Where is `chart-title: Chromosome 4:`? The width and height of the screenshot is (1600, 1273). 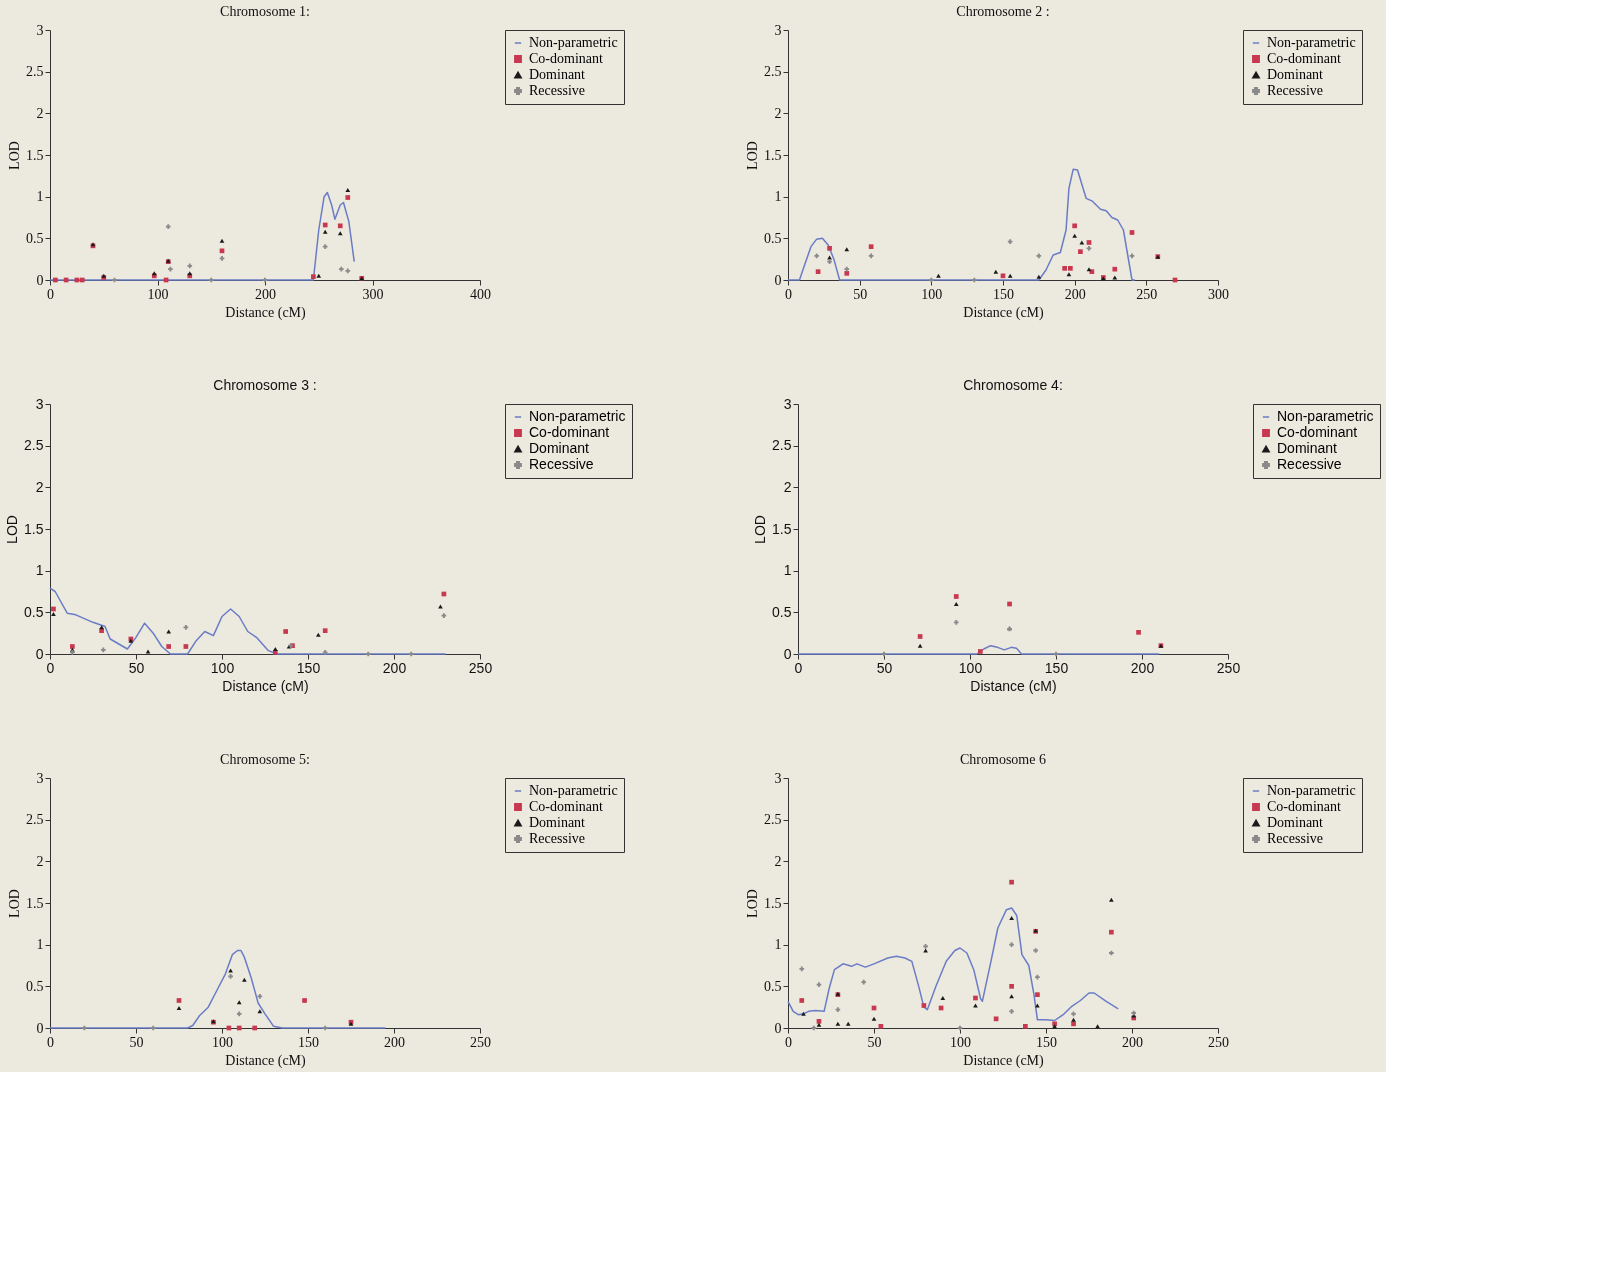
chart-title: Chromosome 4: is located at coordinates (1013, 385).